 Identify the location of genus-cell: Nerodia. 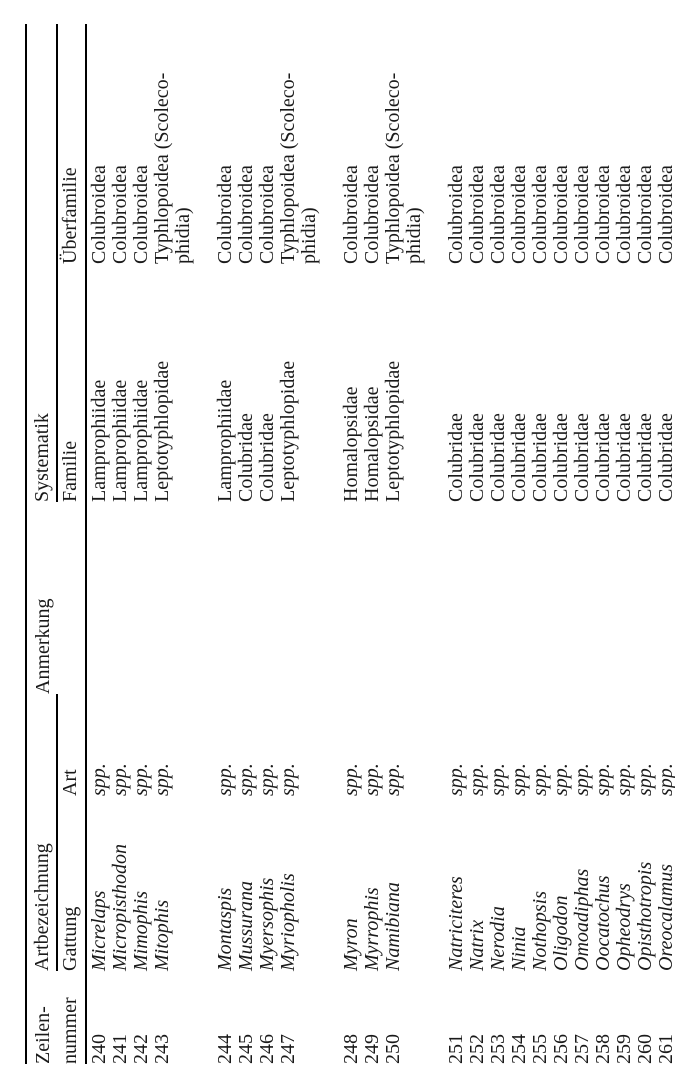
(498, 938).